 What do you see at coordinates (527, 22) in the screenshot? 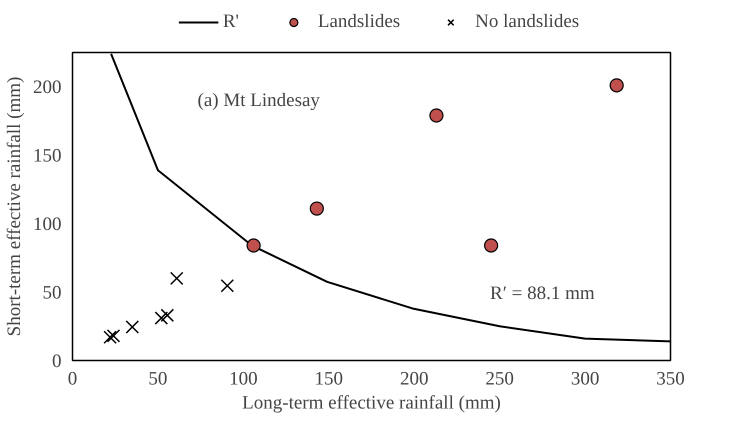
I see `legend-label: No landslides` at bounding box center [527, 22].